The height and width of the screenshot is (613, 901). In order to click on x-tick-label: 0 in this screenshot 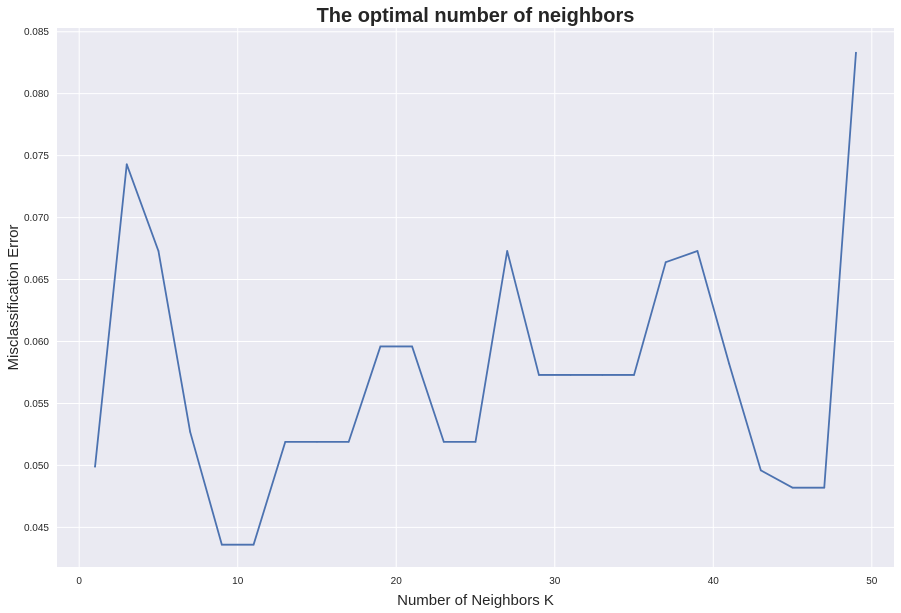, I will do `click(79, 581)`.